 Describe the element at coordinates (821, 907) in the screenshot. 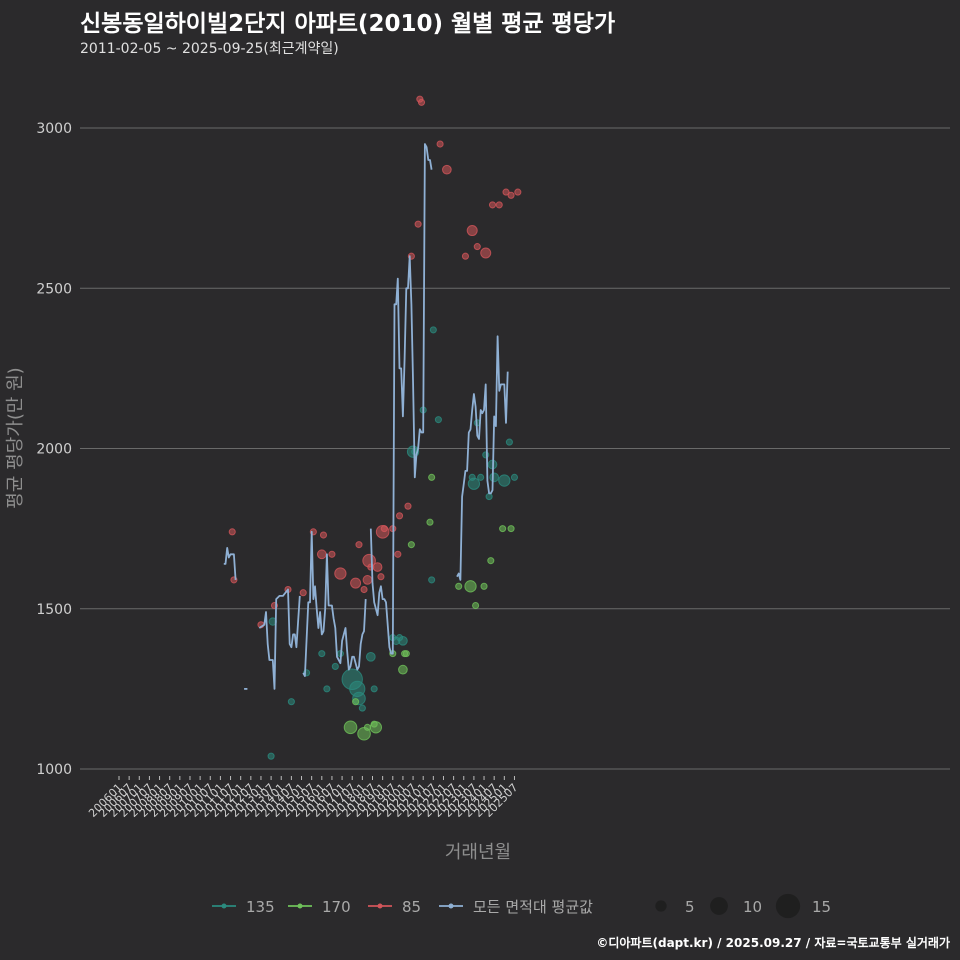

I see `legend-size-label-15: 15` at that location.